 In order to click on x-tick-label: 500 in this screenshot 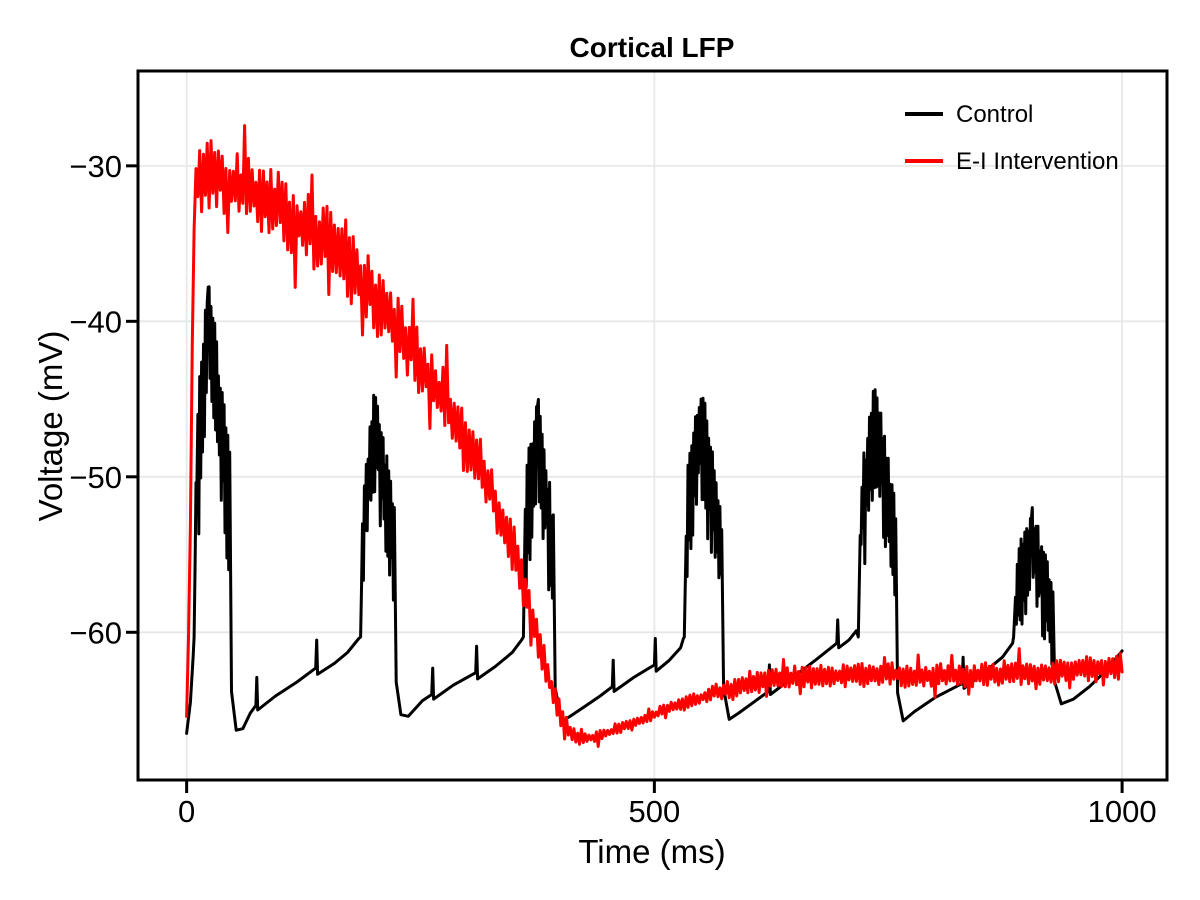, I will do `click(655, 811)`.